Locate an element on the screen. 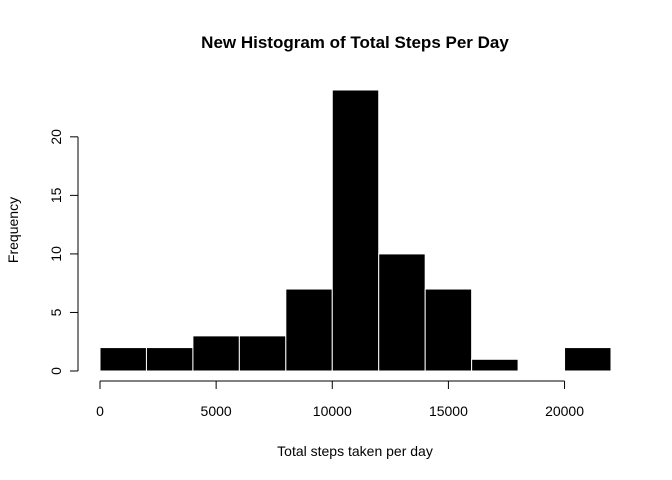 This screenshot has width=672, height=480. y-axis-label: Frequency is located at coordinates (13, 230).